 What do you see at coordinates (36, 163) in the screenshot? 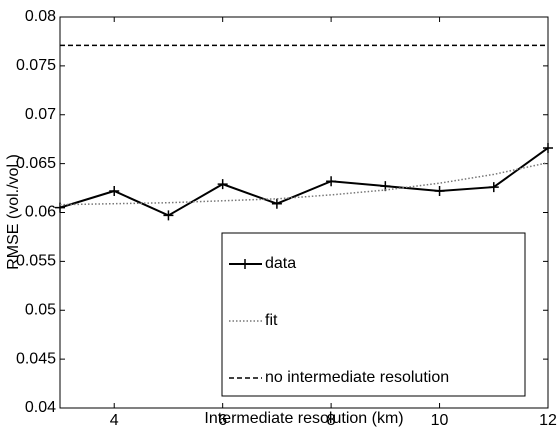
I see `y-tick-label: 0.065` at bounding box center [36, 163].